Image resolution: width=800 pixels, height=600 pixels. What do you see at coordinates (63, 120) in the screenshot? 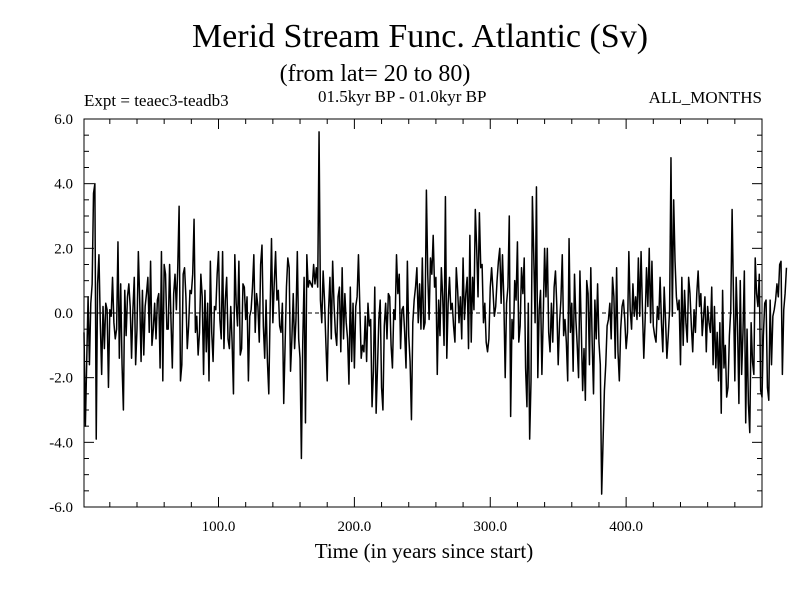
I see `y-tick-label: 6.0` at bounding box center [63, 120].